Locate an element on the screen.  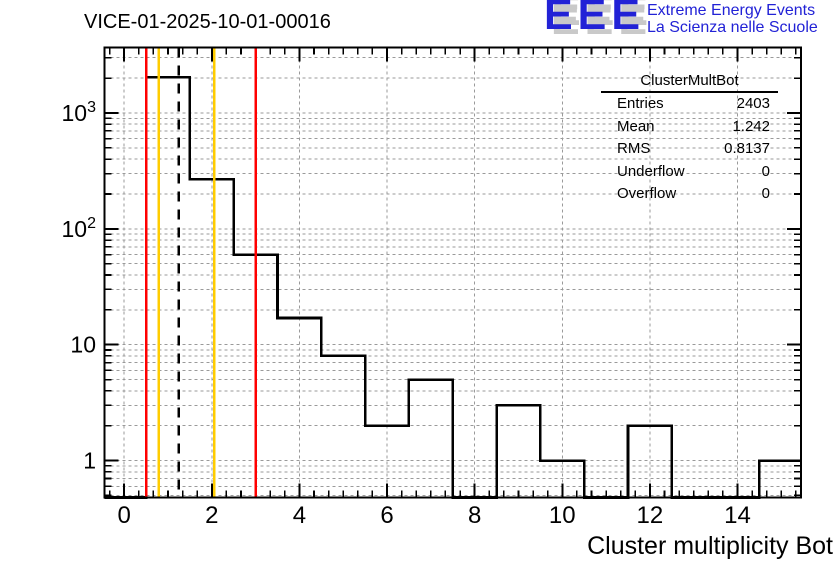
stats-row-rms: RMS 0.8137 is located at coordinates (689, 149).